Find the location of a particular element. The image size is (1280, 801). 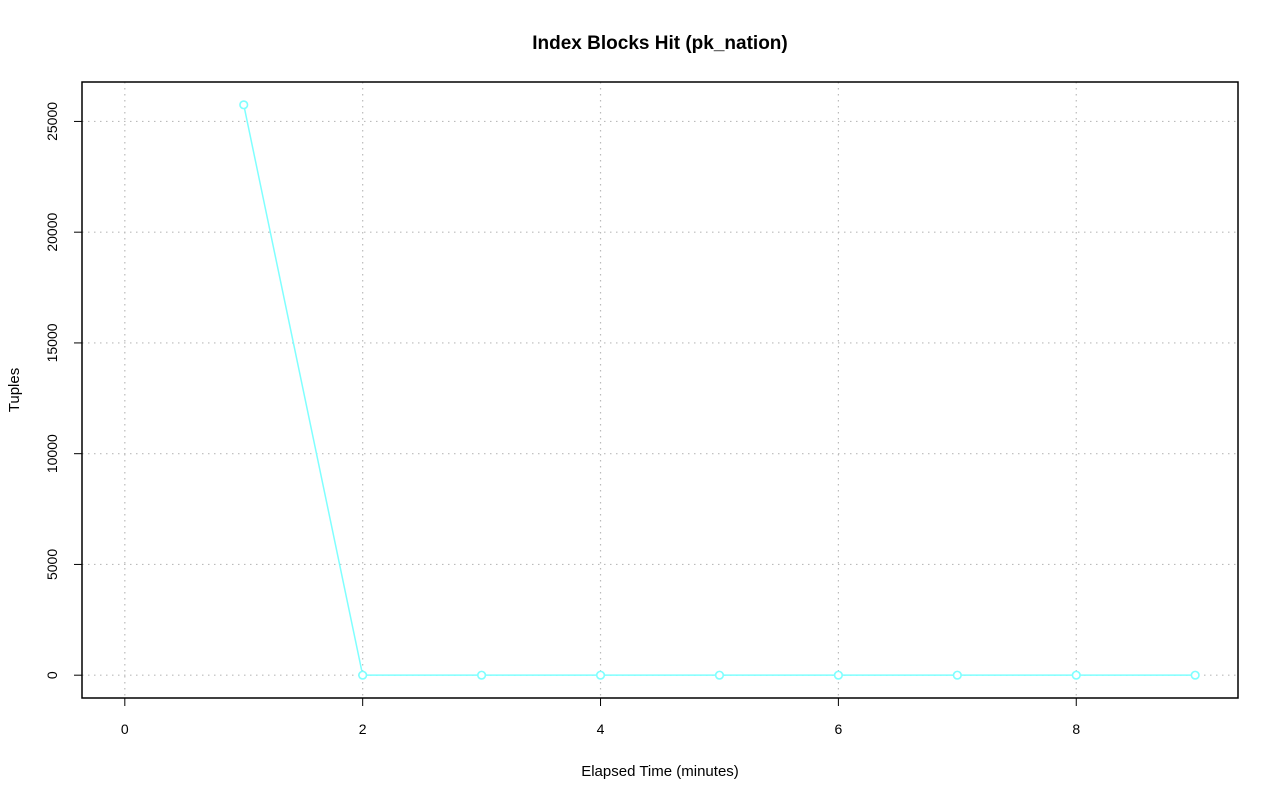

y-axis-label: Tuples is located at coordinates (14, 390).